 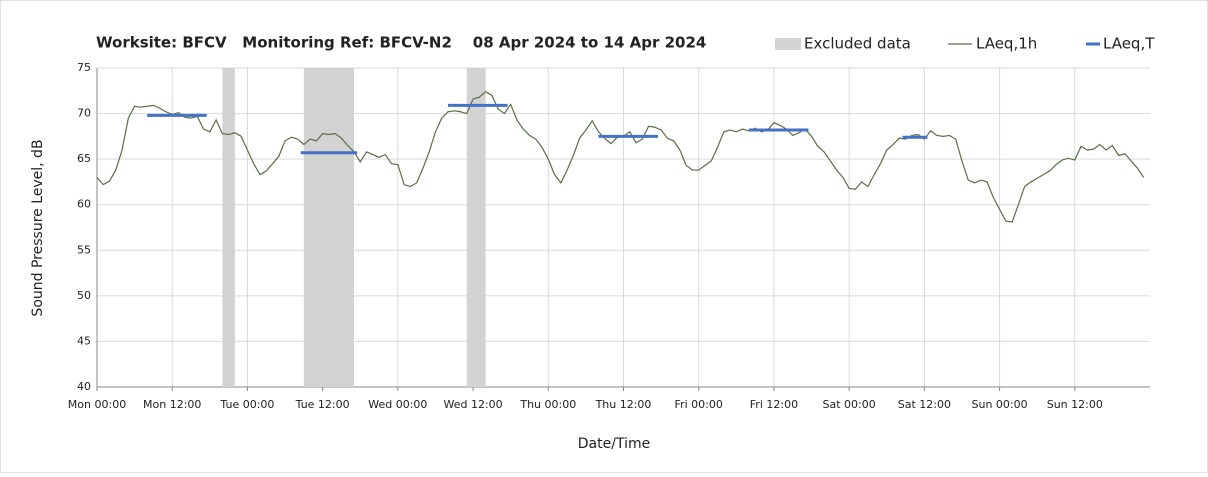 What do you see at coordinates (84, 295) in the screenshot?
I see `y-tick-label: 50` at bounding box center [84, 295].